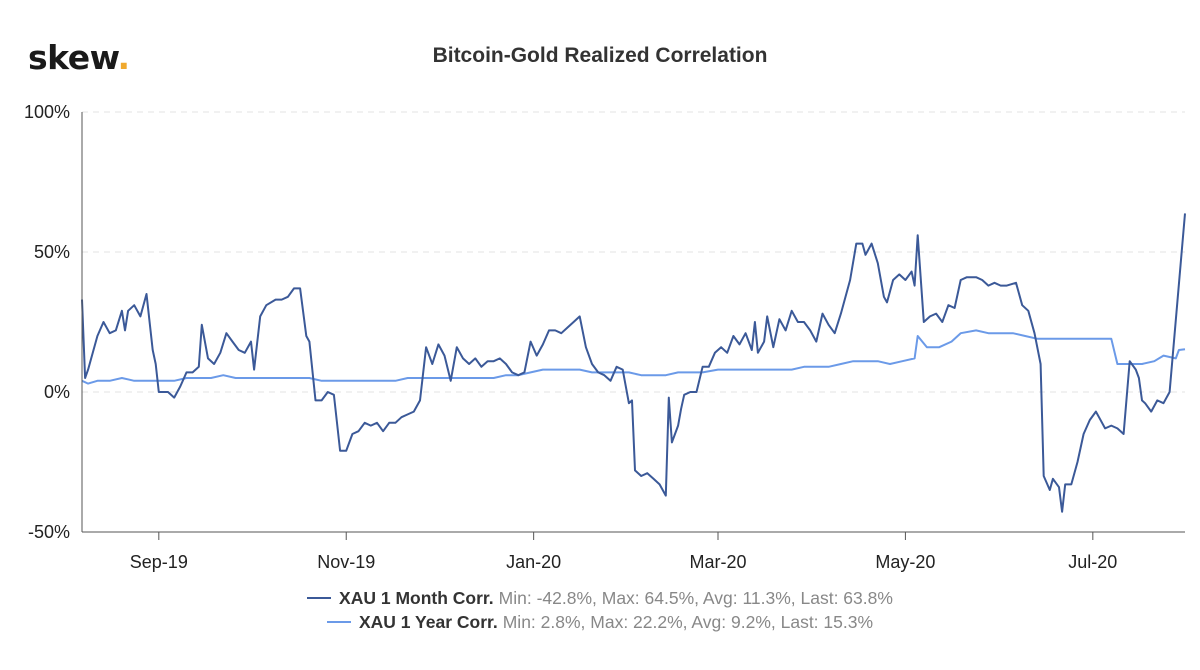 The width and height of the screenshot is (1200, 670). Describe the element at coordinates (49, 532) in the screenshot. I see `y-tick-label: -50%` at that location.